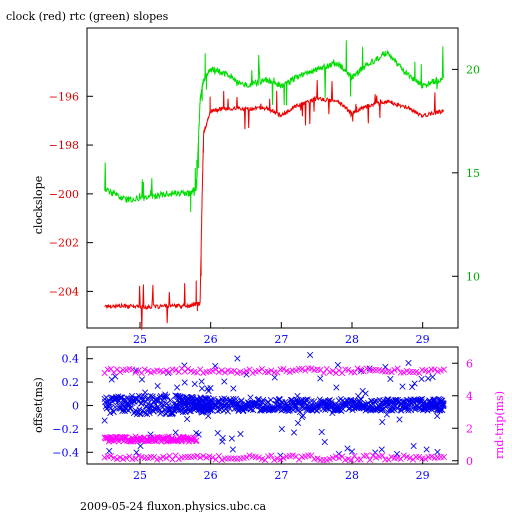 This screenshot has width=512, height=512. Describe the element at coordinates (38, 405) in the screenshot. I see `bottom-left-axis-label: offset(ms)` at that location.